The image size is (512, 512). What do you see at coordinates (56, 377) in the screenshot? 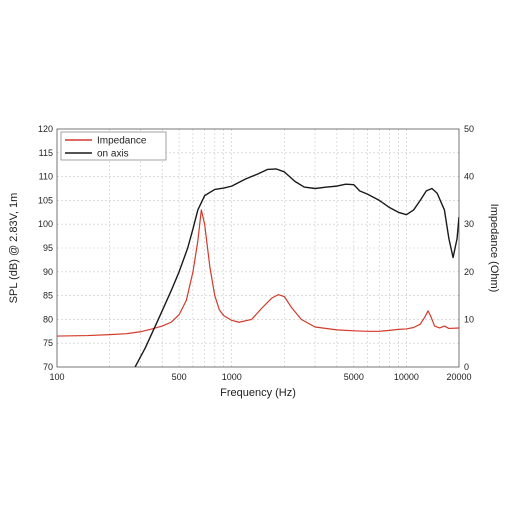
I see `x-tick-label: 100` at bounding box center [56, 377].